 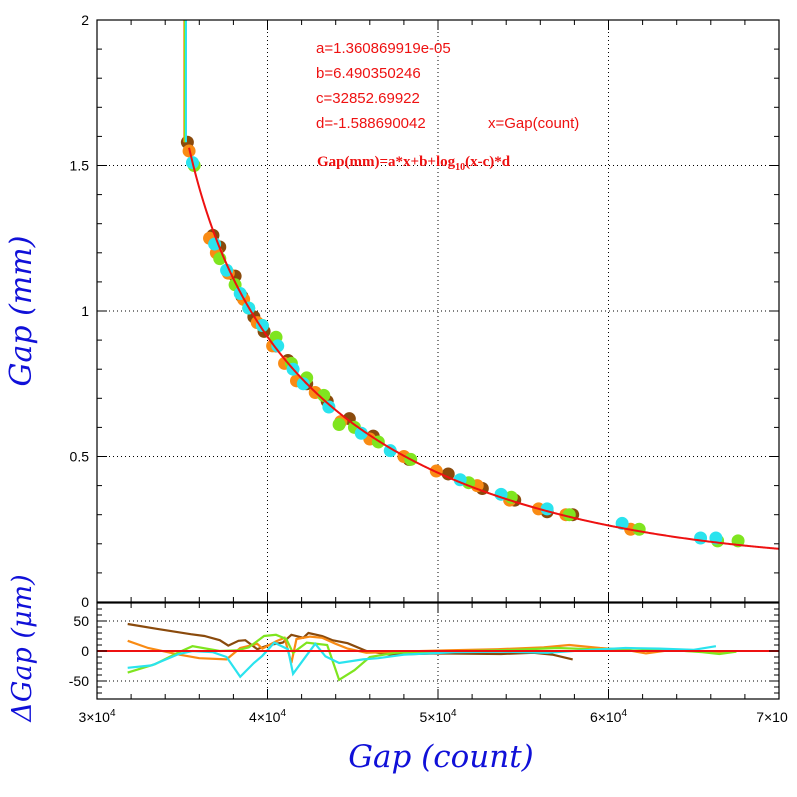 I want to click on main-y-tick-label: 1.5, so click(x=80, y=166).